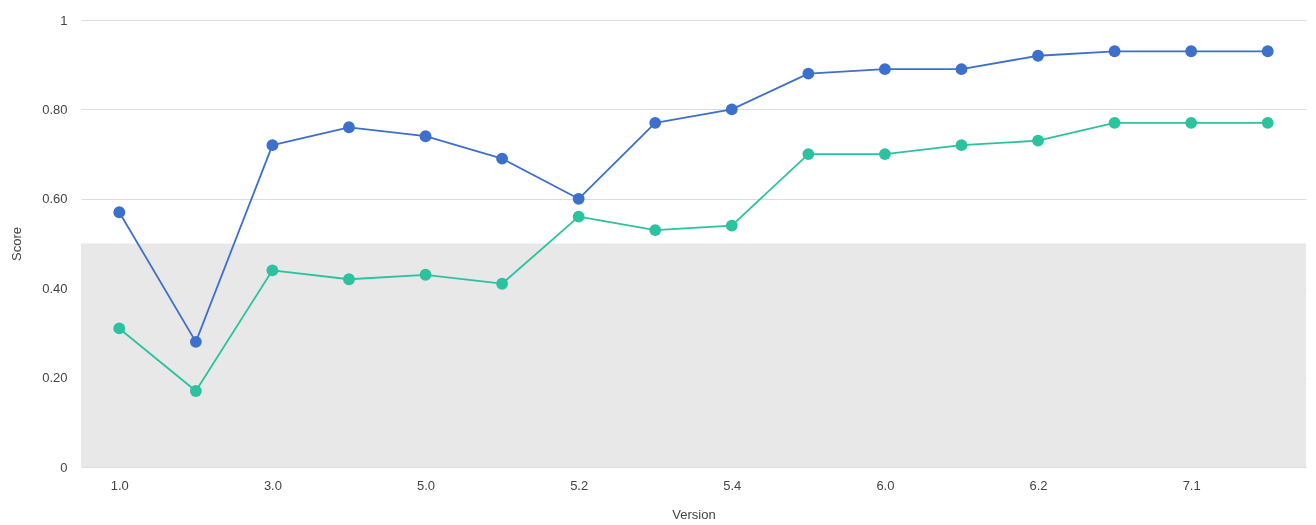 Image resolution: width=1316 pixels, height=525 pixels. I want to click on x-axis-title: Version, so click(694, 514).